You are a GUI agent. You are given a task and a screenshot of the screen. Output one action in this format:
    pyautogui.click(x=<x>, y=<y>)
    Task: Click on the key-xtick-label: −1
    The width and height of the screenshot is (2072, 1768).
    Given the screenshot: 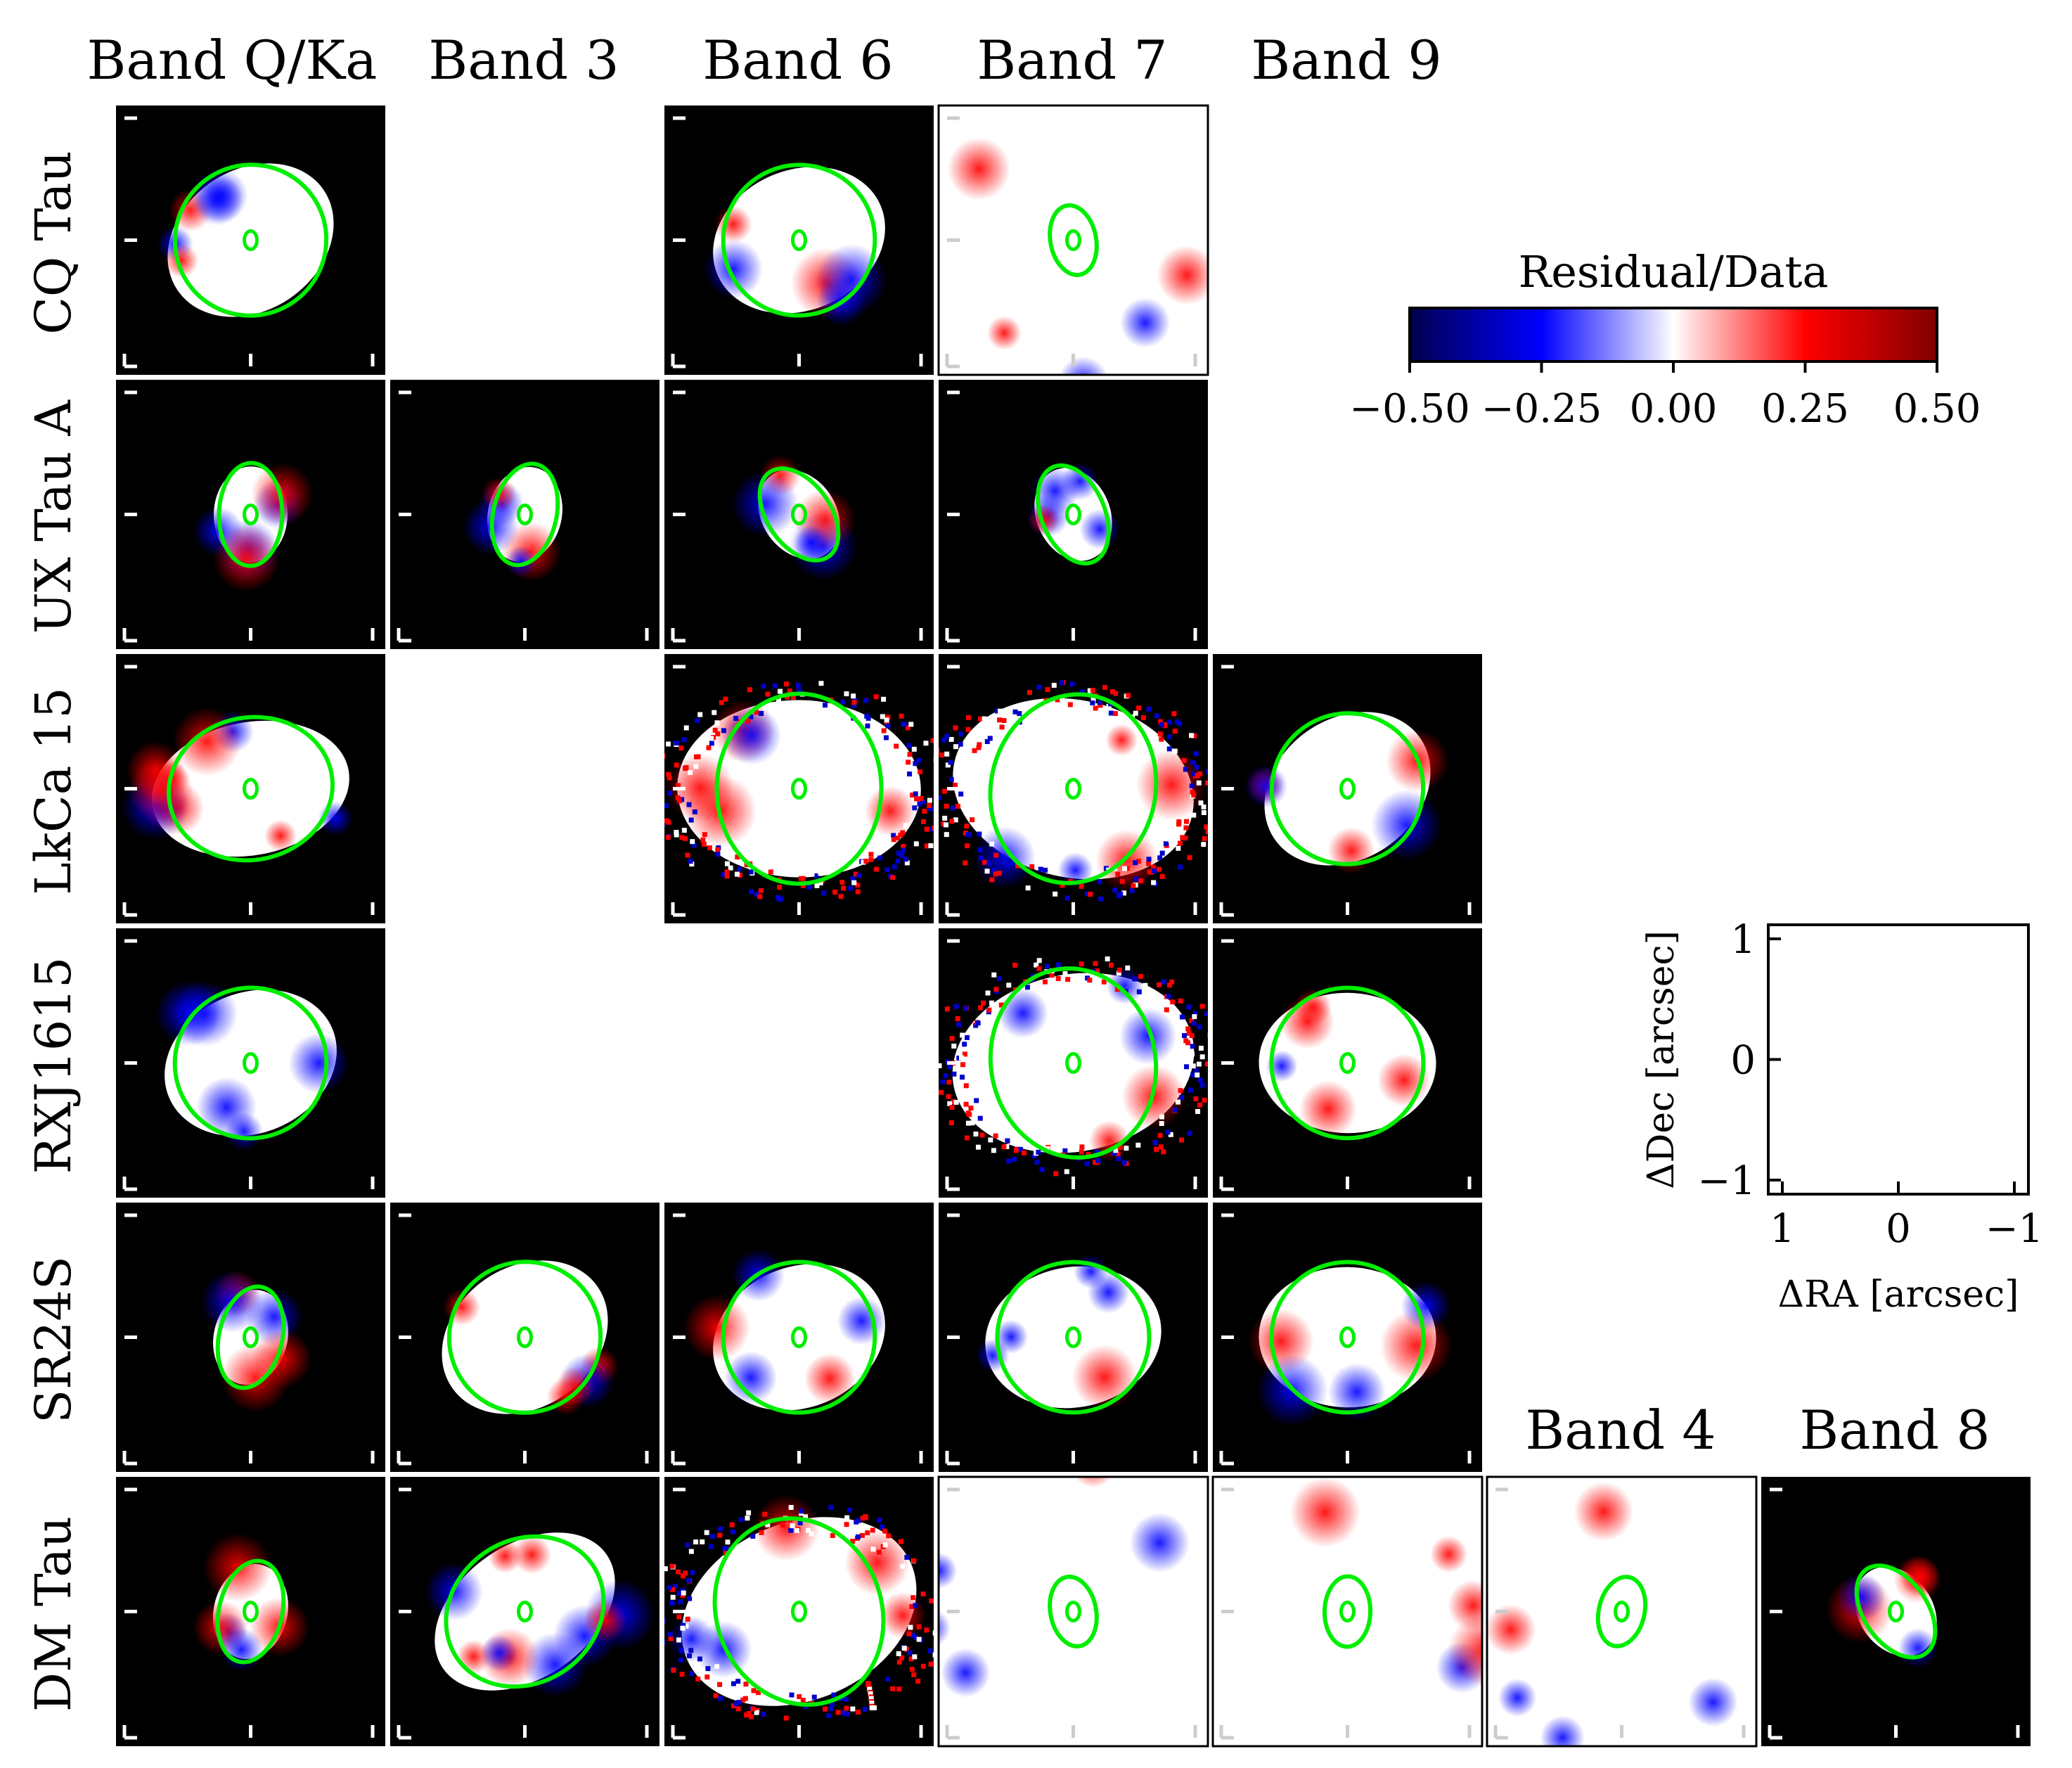 What is the action you would take?
    pyautogui.click(x=2015, y=1229)
    